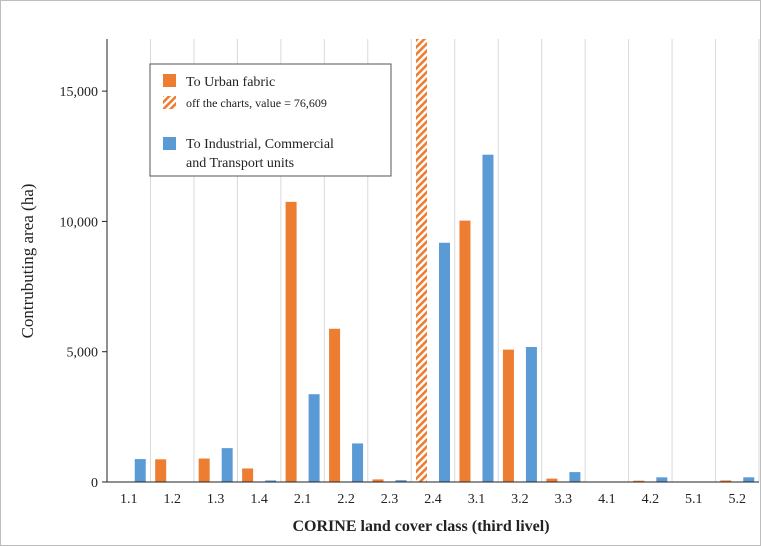 The width and height of the screenshot is (761, 547). Describe the element at coordinates (256, 103) in the screenshot. I see `legend-label-off-chart: off the charts, value = 76,609` at that location.